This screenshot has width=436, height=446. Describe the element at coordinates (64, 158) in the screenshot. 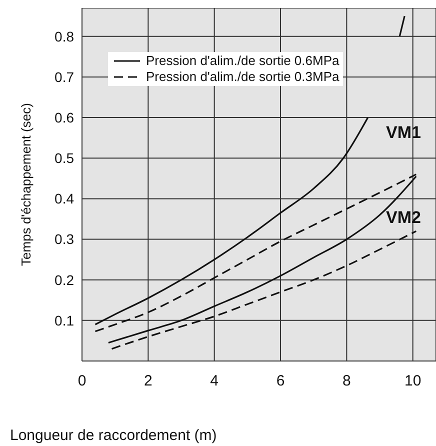

I see `y-tick-label: 0.5` at that location.